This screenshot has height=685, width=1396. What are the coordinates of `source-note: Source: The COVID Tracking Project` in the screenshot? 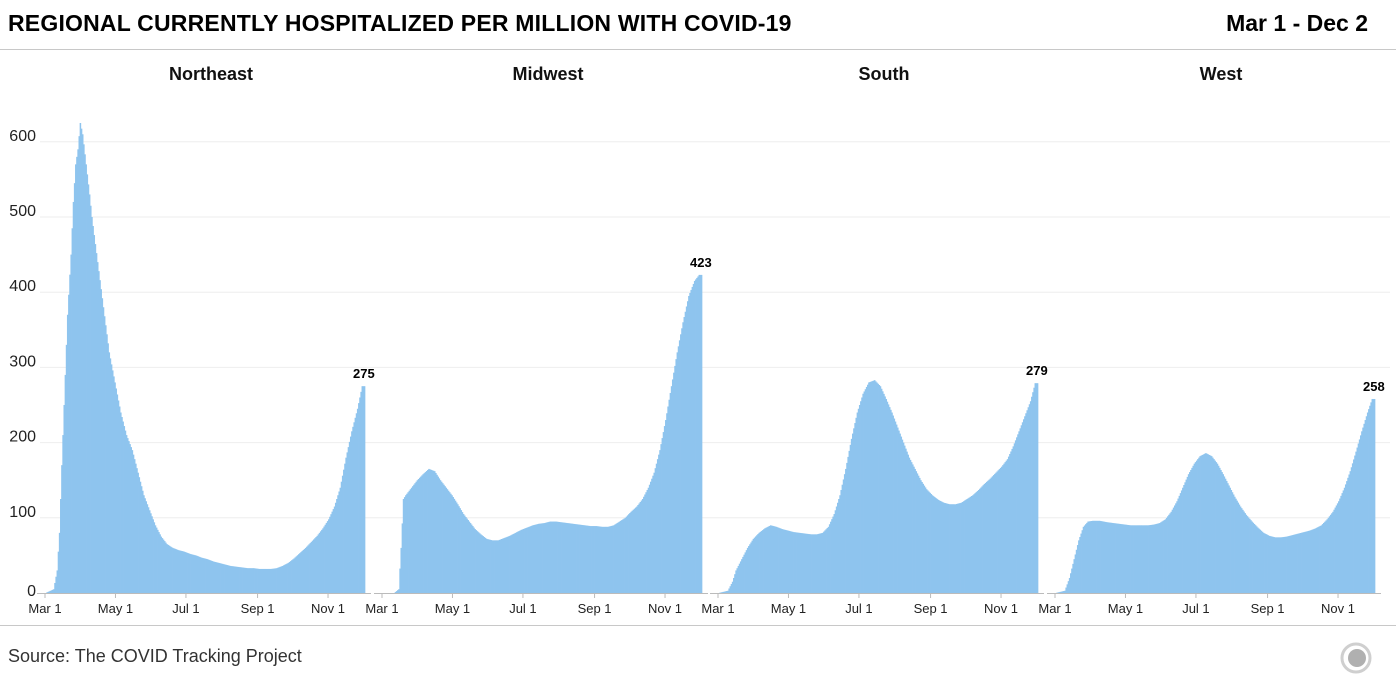 It's located at (155, 656).